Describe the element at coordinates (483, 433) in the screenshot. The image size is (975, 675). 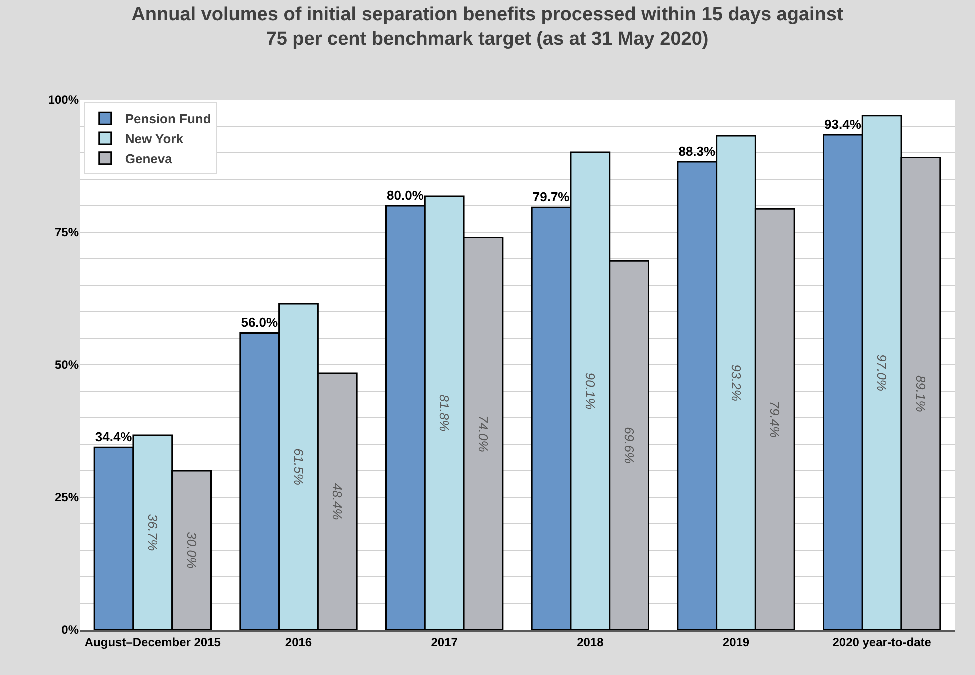
I see `data-label: 74.0%` at that location.